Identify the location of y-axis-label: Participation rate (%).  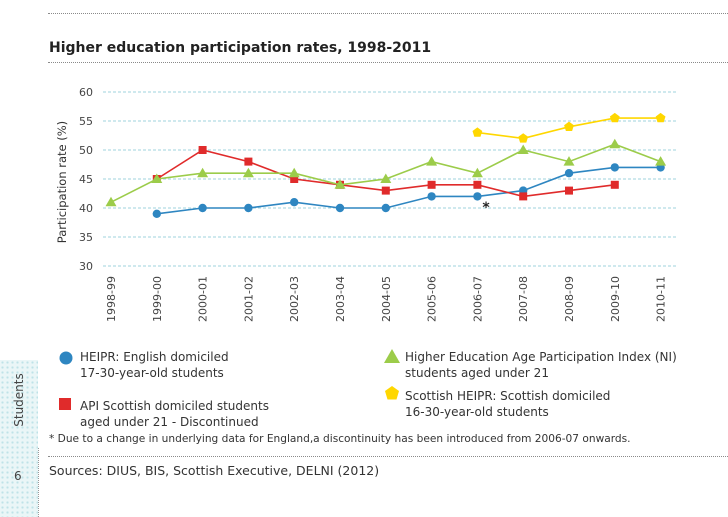
(62, 182).